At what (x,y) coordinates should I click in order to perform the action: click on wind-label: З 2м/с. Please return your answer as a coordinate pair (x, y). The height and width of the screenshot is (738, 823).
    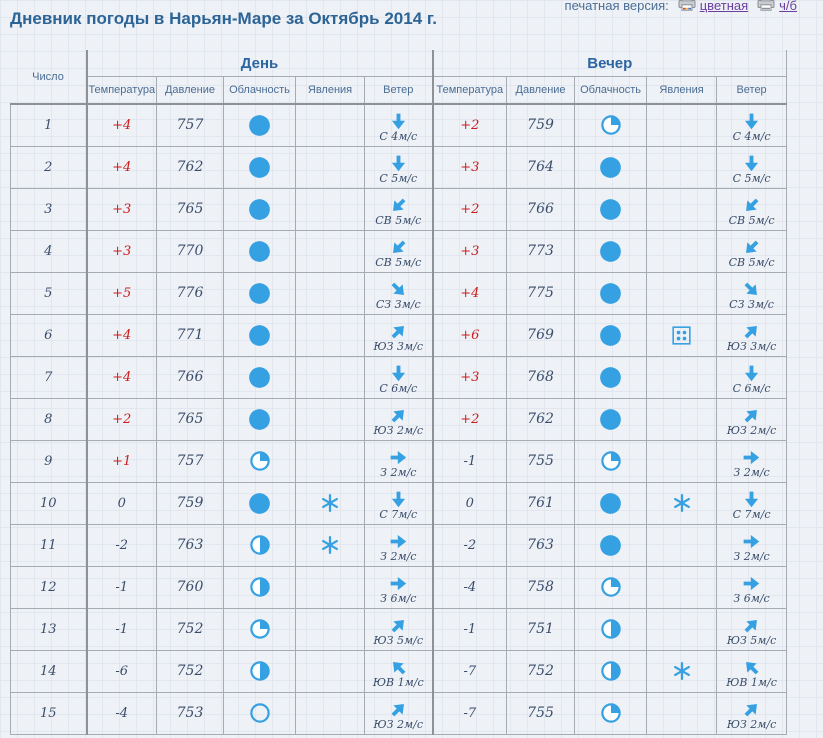
    Looking at the image, I should click on (751, 556).